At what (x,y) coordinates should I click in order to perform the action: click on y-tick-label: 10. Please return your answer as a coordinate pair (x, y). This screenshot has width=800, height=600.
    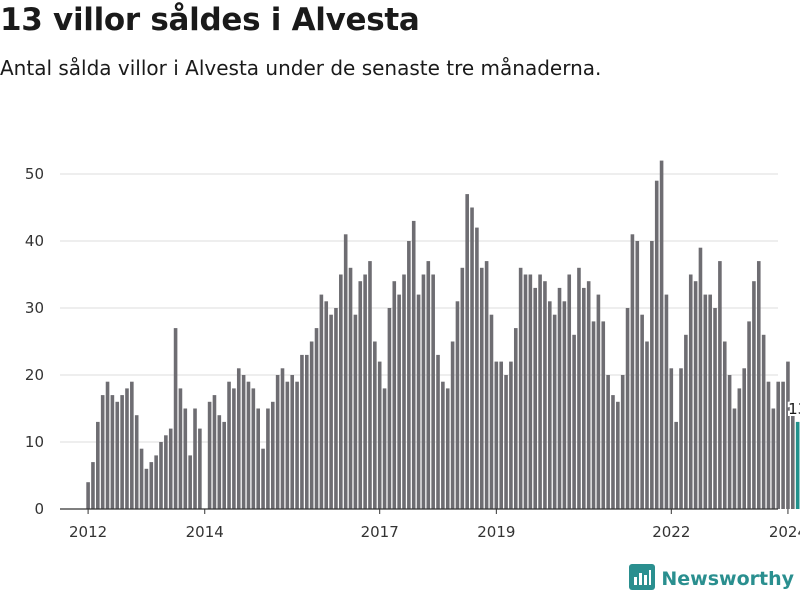
    Looking at the image, I should click on (34, 442).